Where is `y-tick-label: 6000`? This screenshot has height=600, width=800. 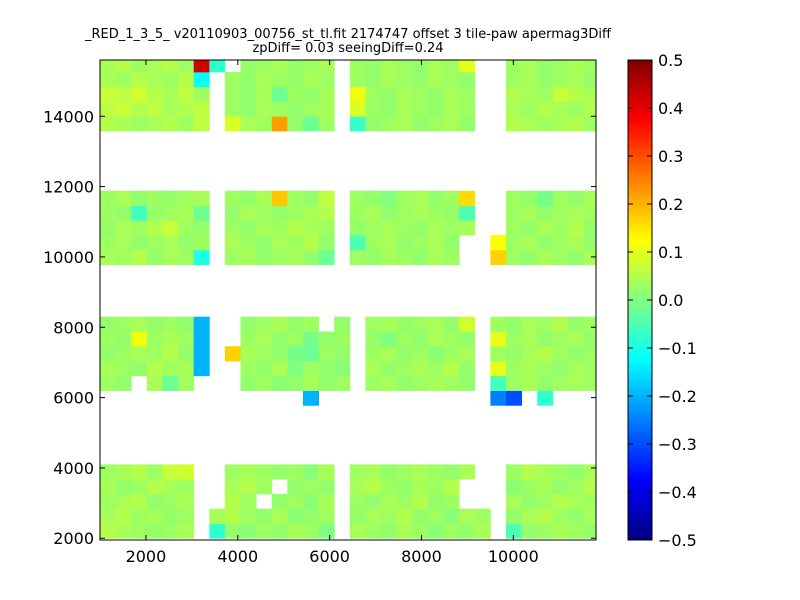 y-tick-label: 6000 is located at coordinates (73, 398).